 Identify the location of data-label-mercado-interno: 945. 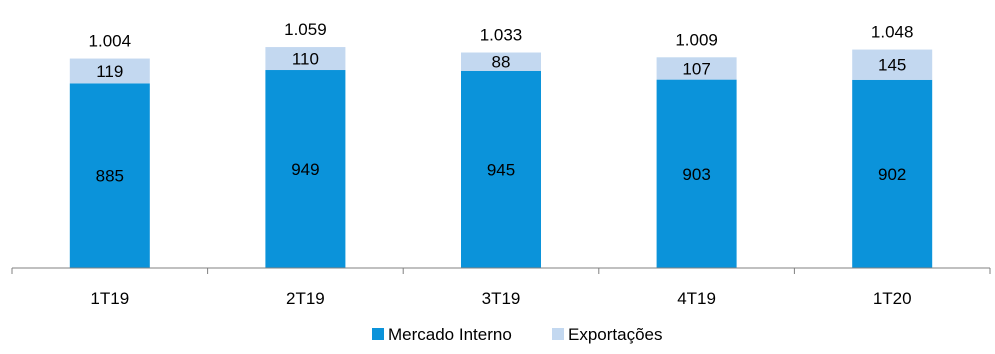
(501, 169).